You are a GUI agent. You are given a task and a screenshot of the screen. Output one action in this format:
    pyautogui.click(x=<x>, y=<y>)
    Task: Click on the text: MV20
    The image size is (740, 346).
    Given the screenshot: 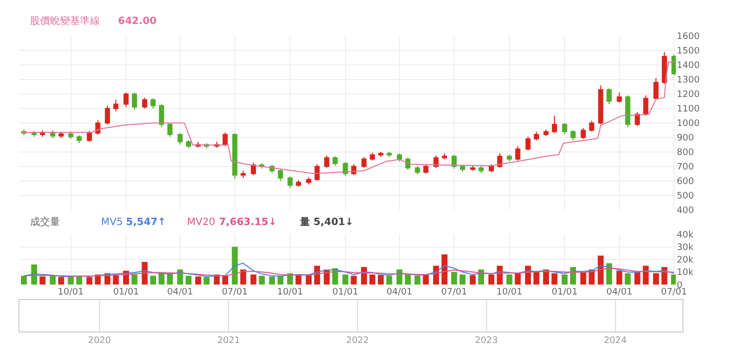 What is the action you would take?
    pyautogui.click(x=201, y=222)
    